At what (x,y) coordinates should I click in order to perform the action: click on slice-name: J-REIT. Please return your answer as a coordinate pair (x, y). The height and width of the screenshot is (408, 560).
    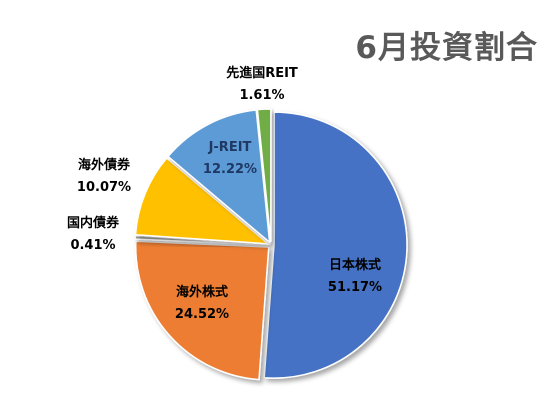
    Looking at the image, I should click on (230, 147).